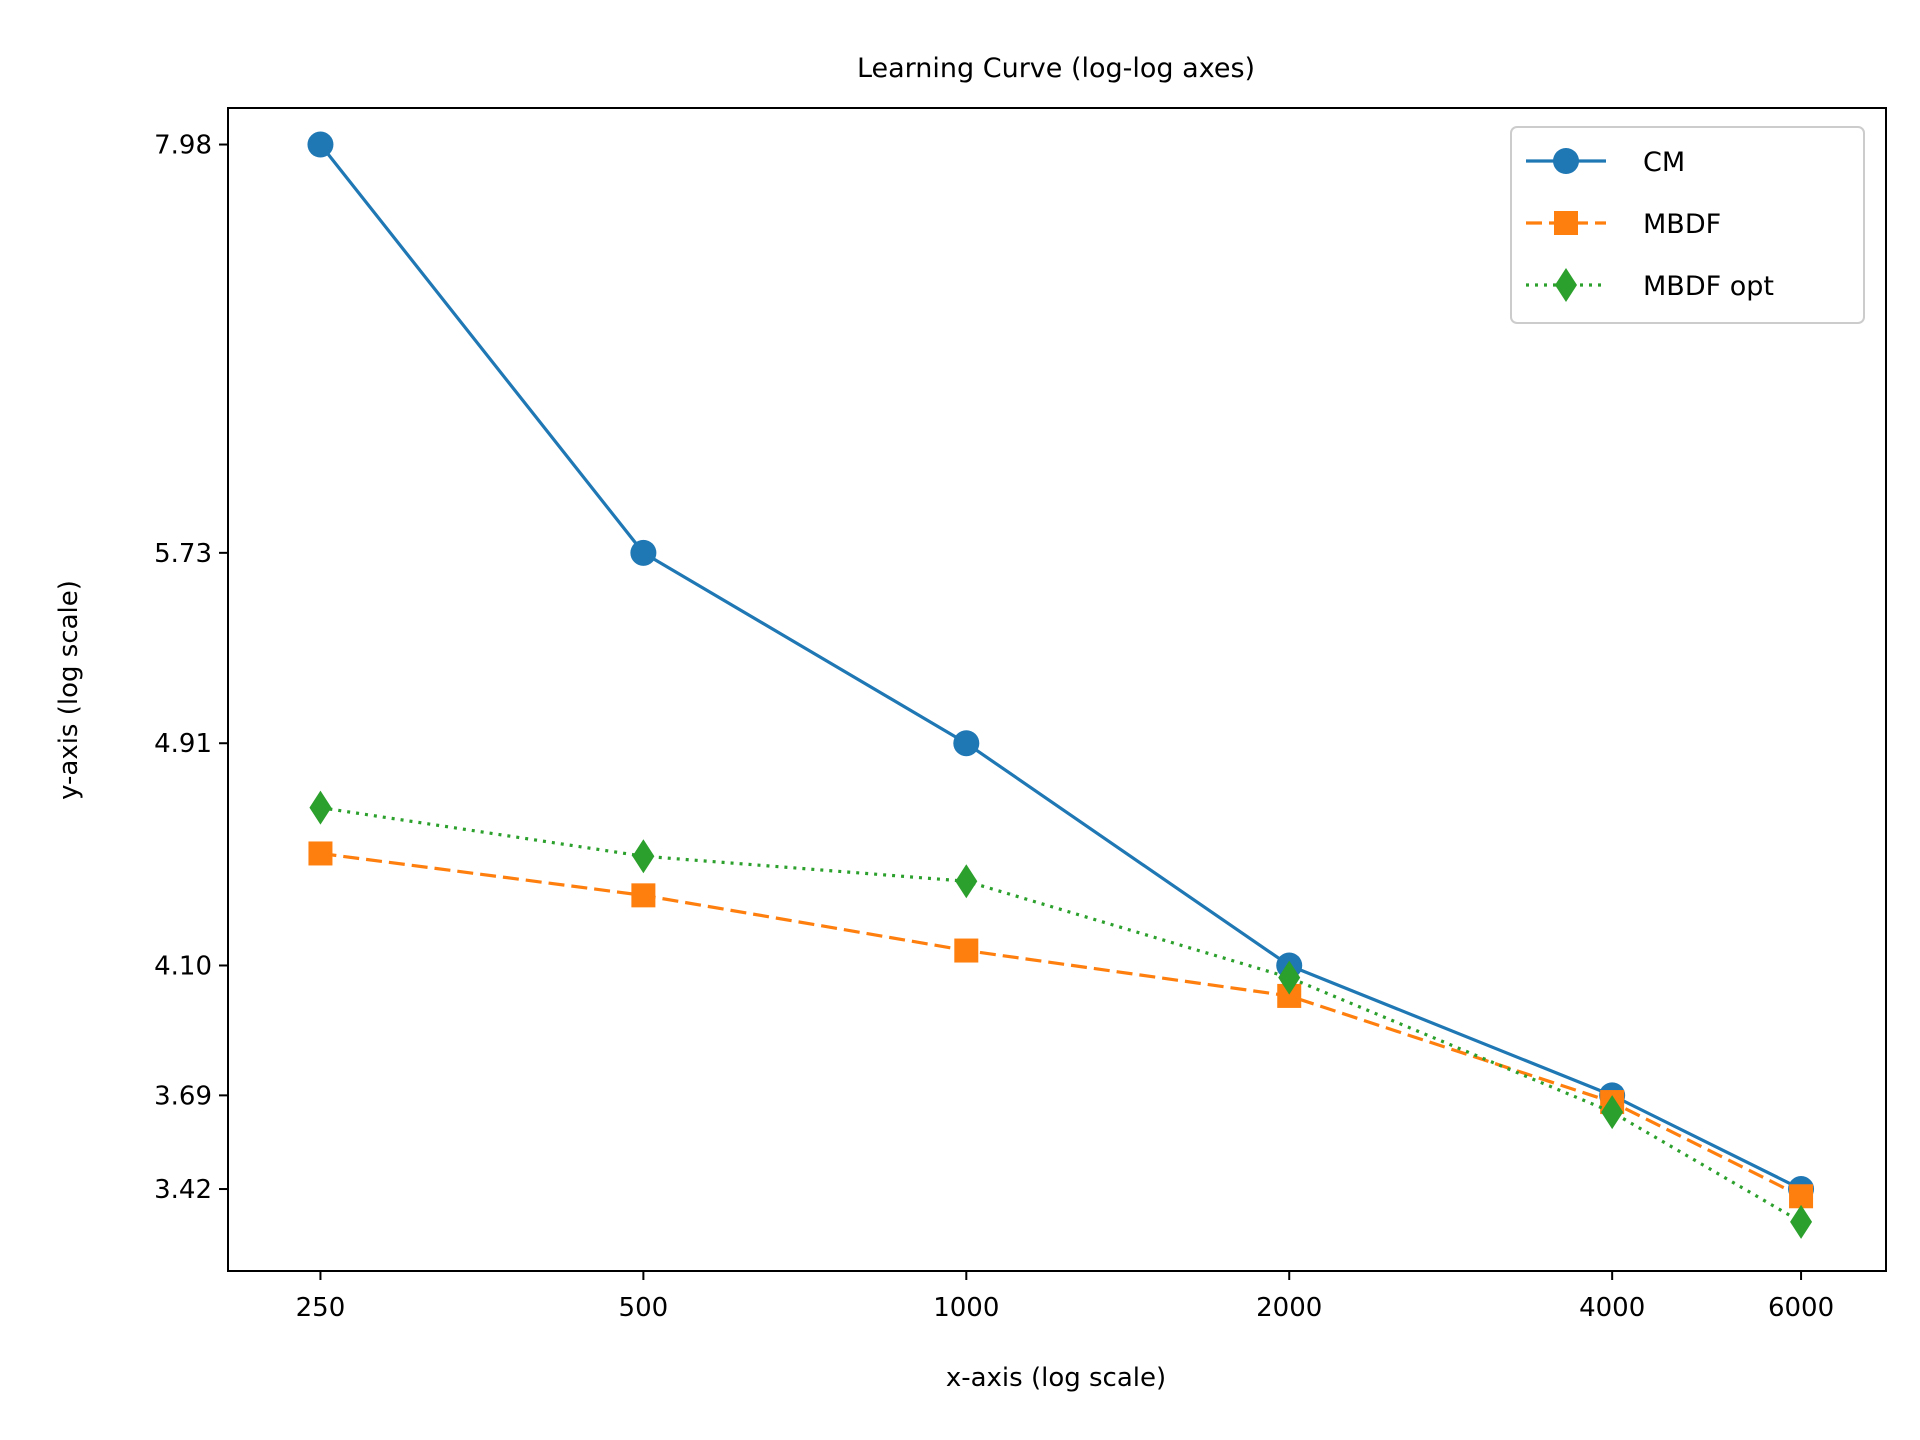 The height and width of the screenshot is (1440, 1920). Describe the element at coordinates (1664, 162) in the screenshot. I see `legend-label-cm: CM` at that location.